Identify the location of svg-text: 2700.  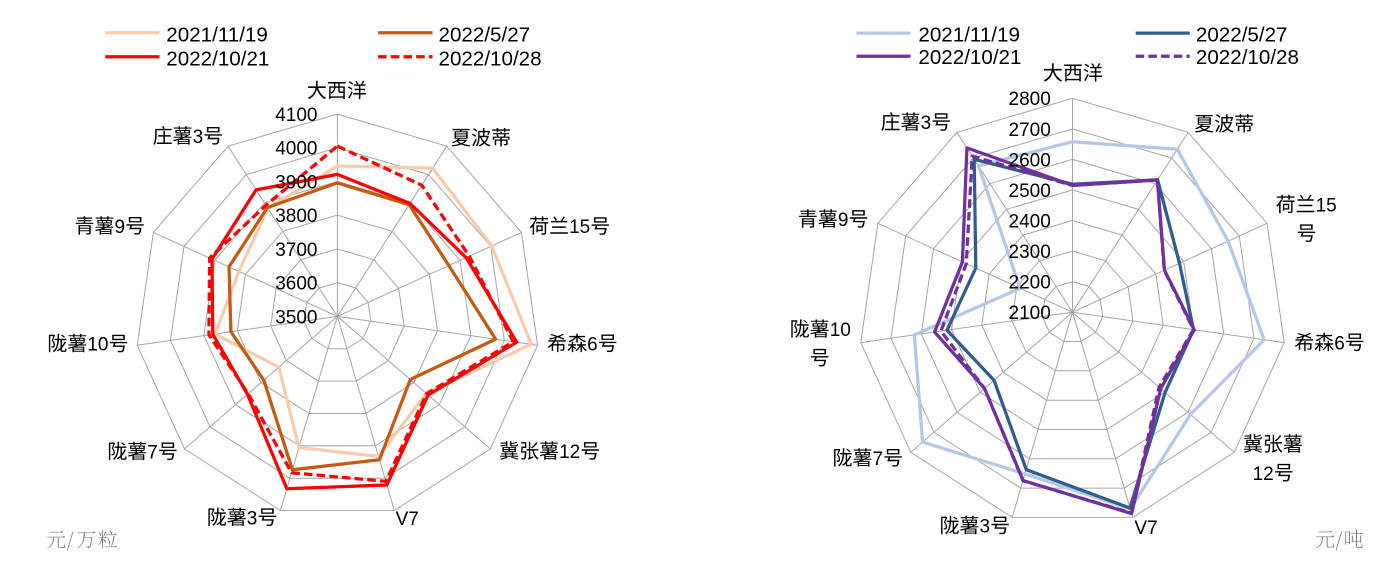
(1030, 130).